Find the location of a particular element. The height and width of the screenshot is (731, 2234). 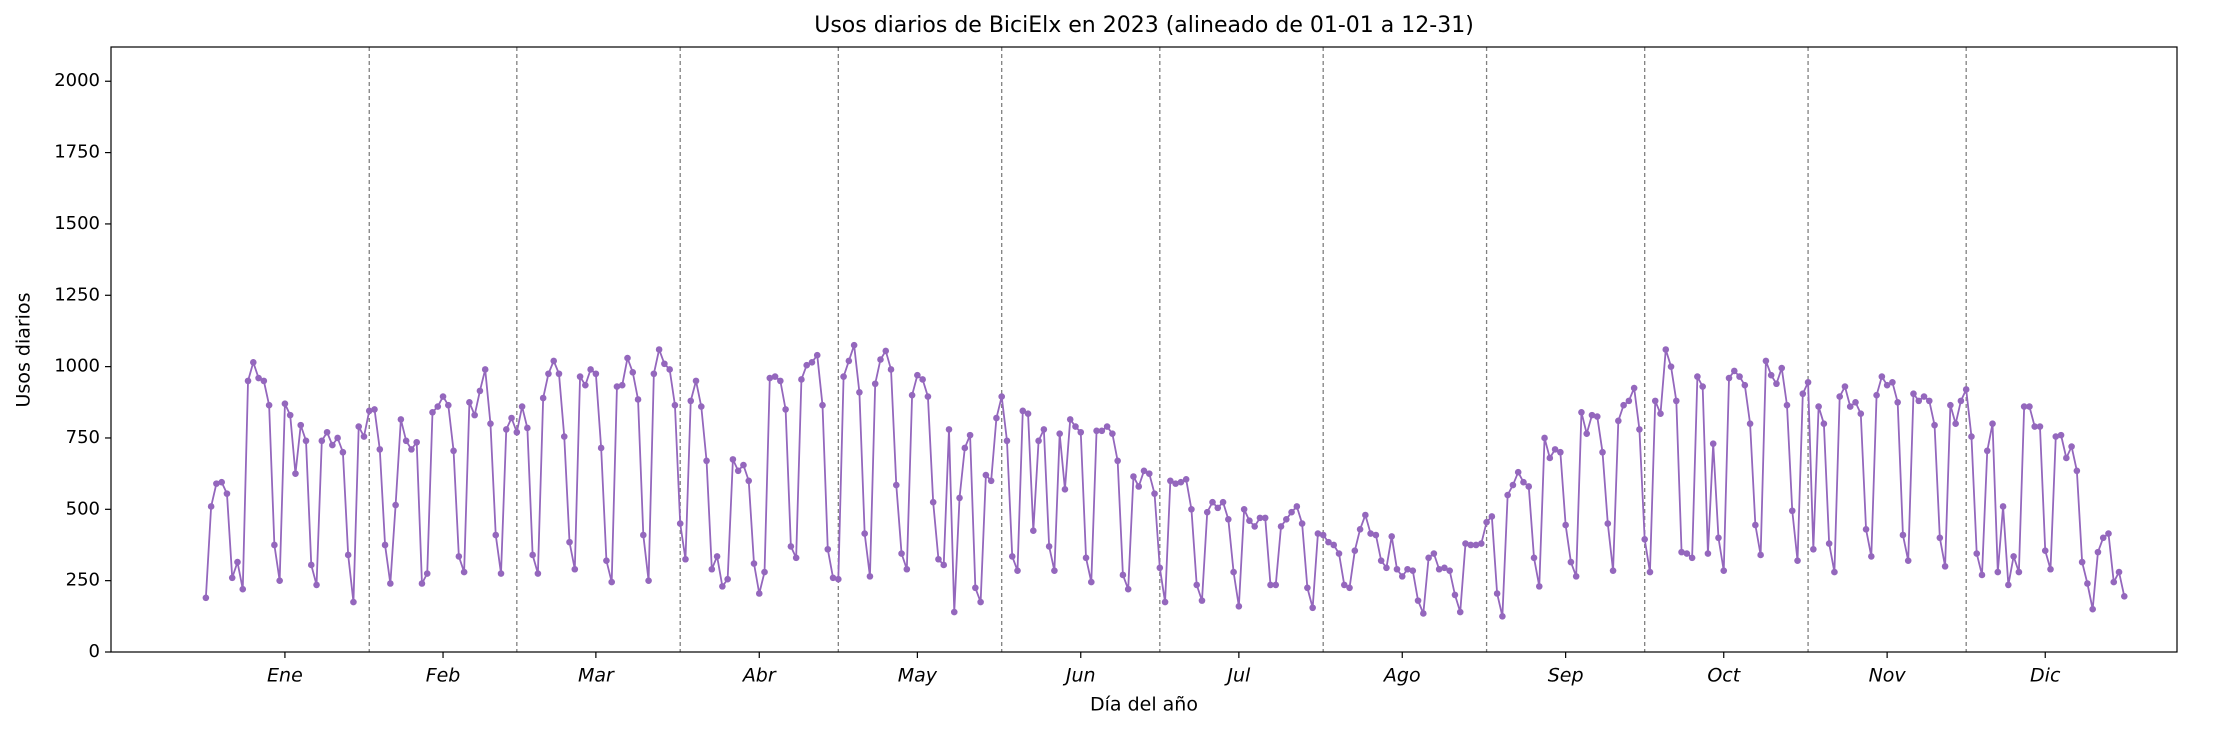

x-tick-label: Dic is located at coordinates (2045, 676).